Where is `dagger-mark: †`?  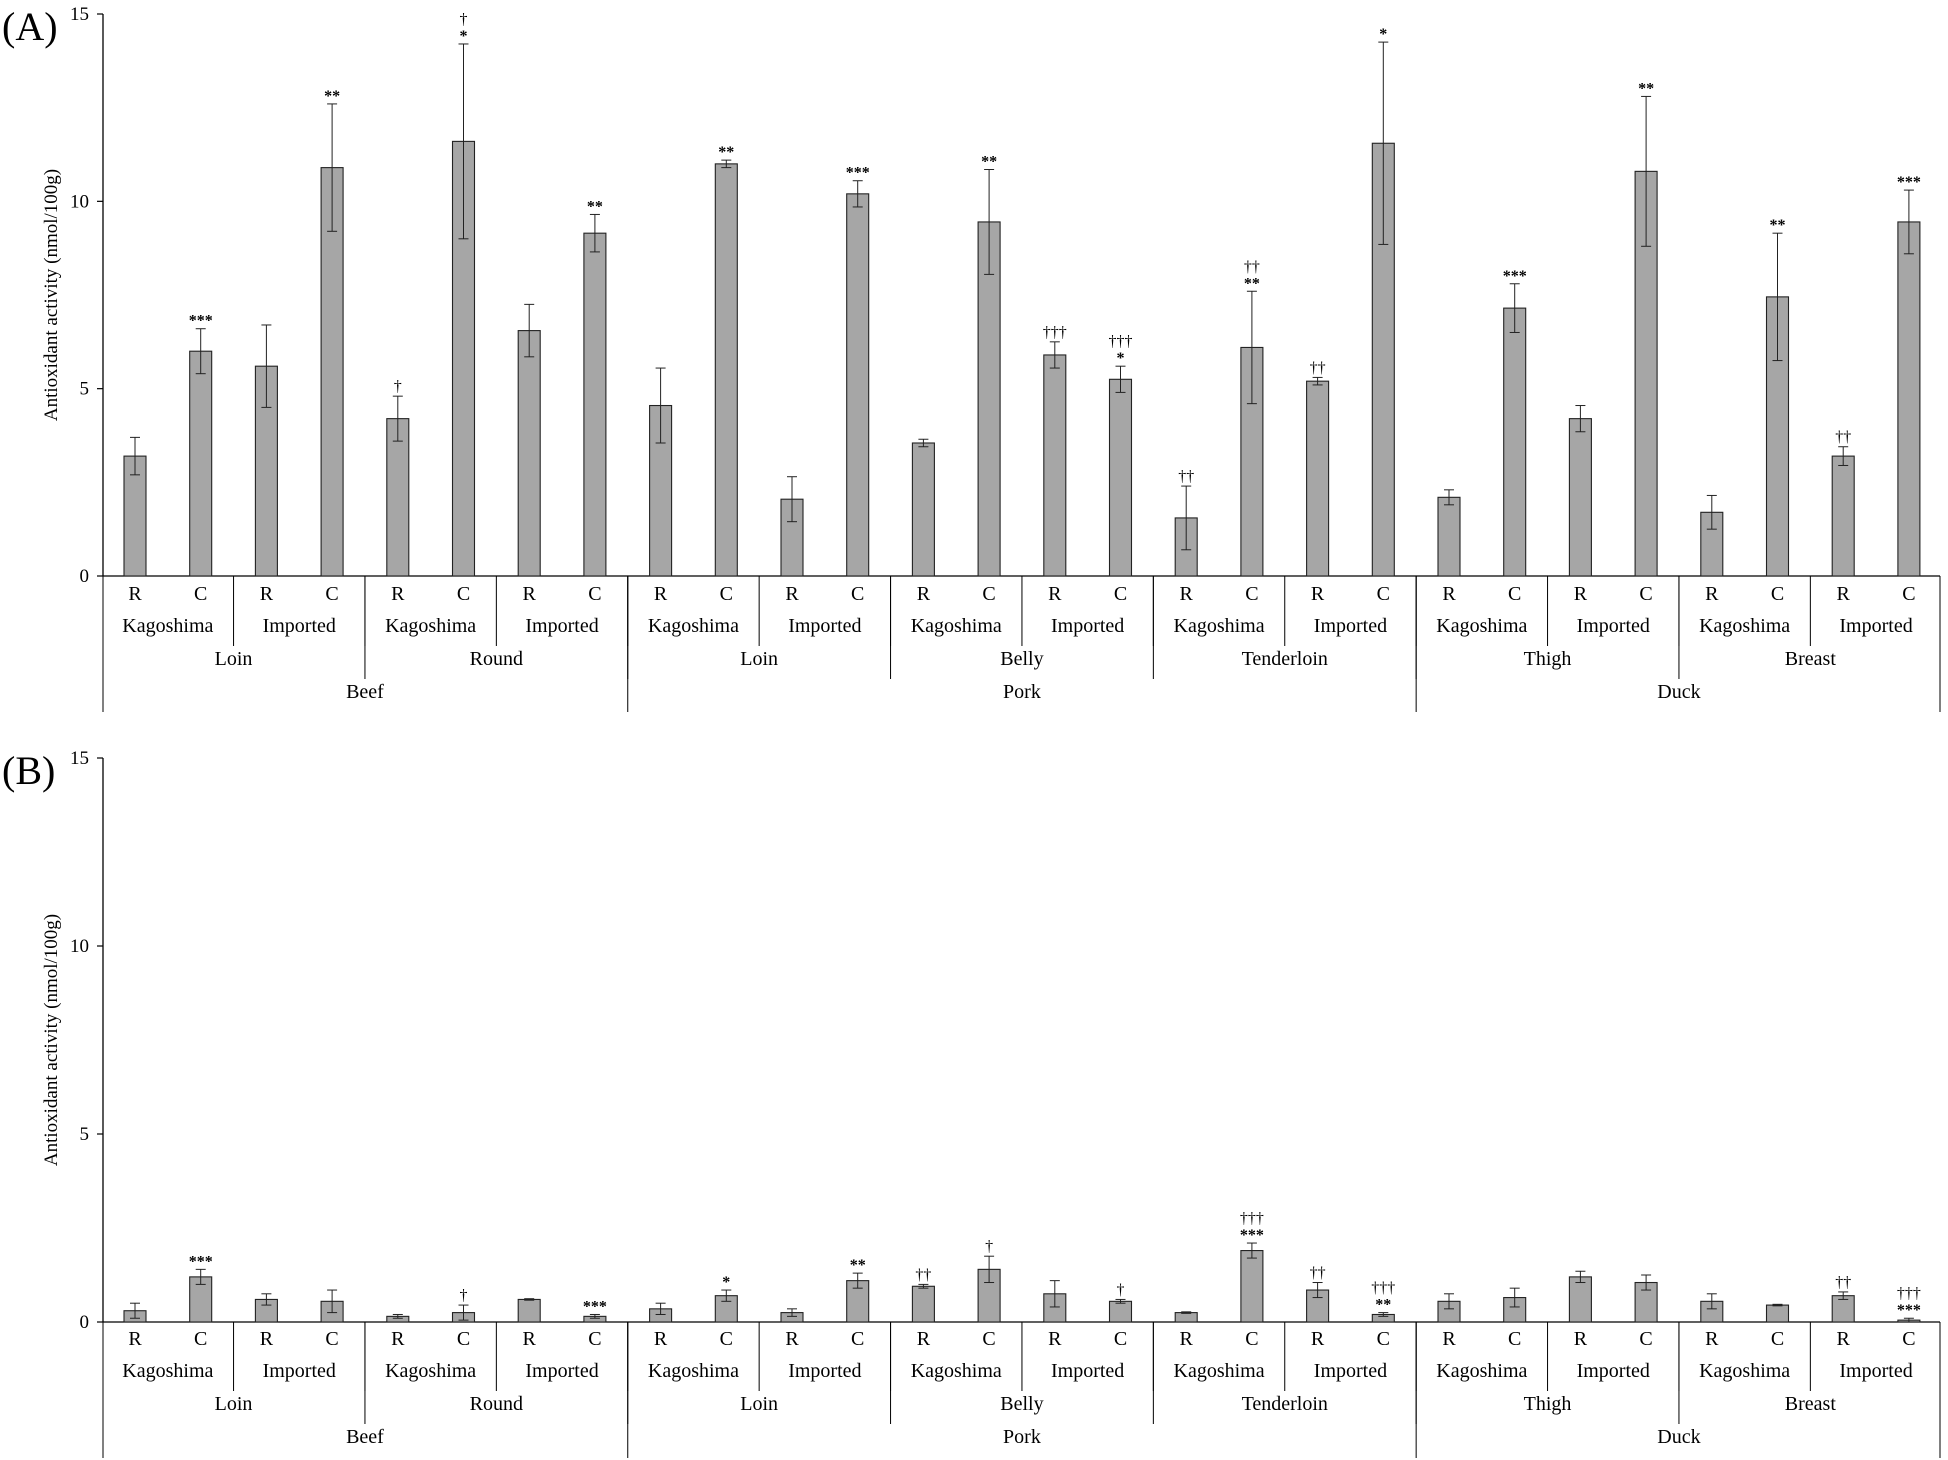 dagger-mark: † is located at coordinates (464, 19).